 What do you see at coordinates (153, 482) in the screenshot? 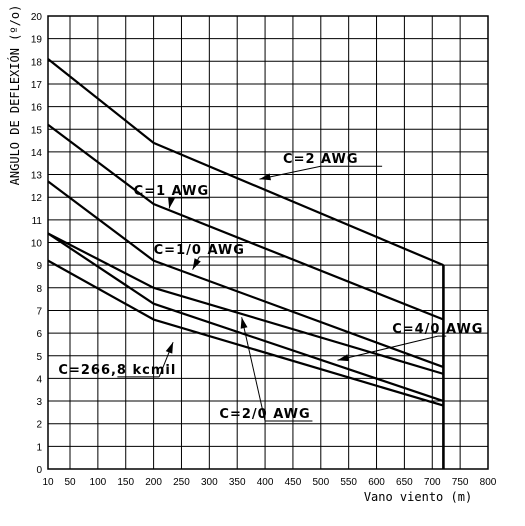
I see `x-tick-label: 200` at bounding box center [153, 482].